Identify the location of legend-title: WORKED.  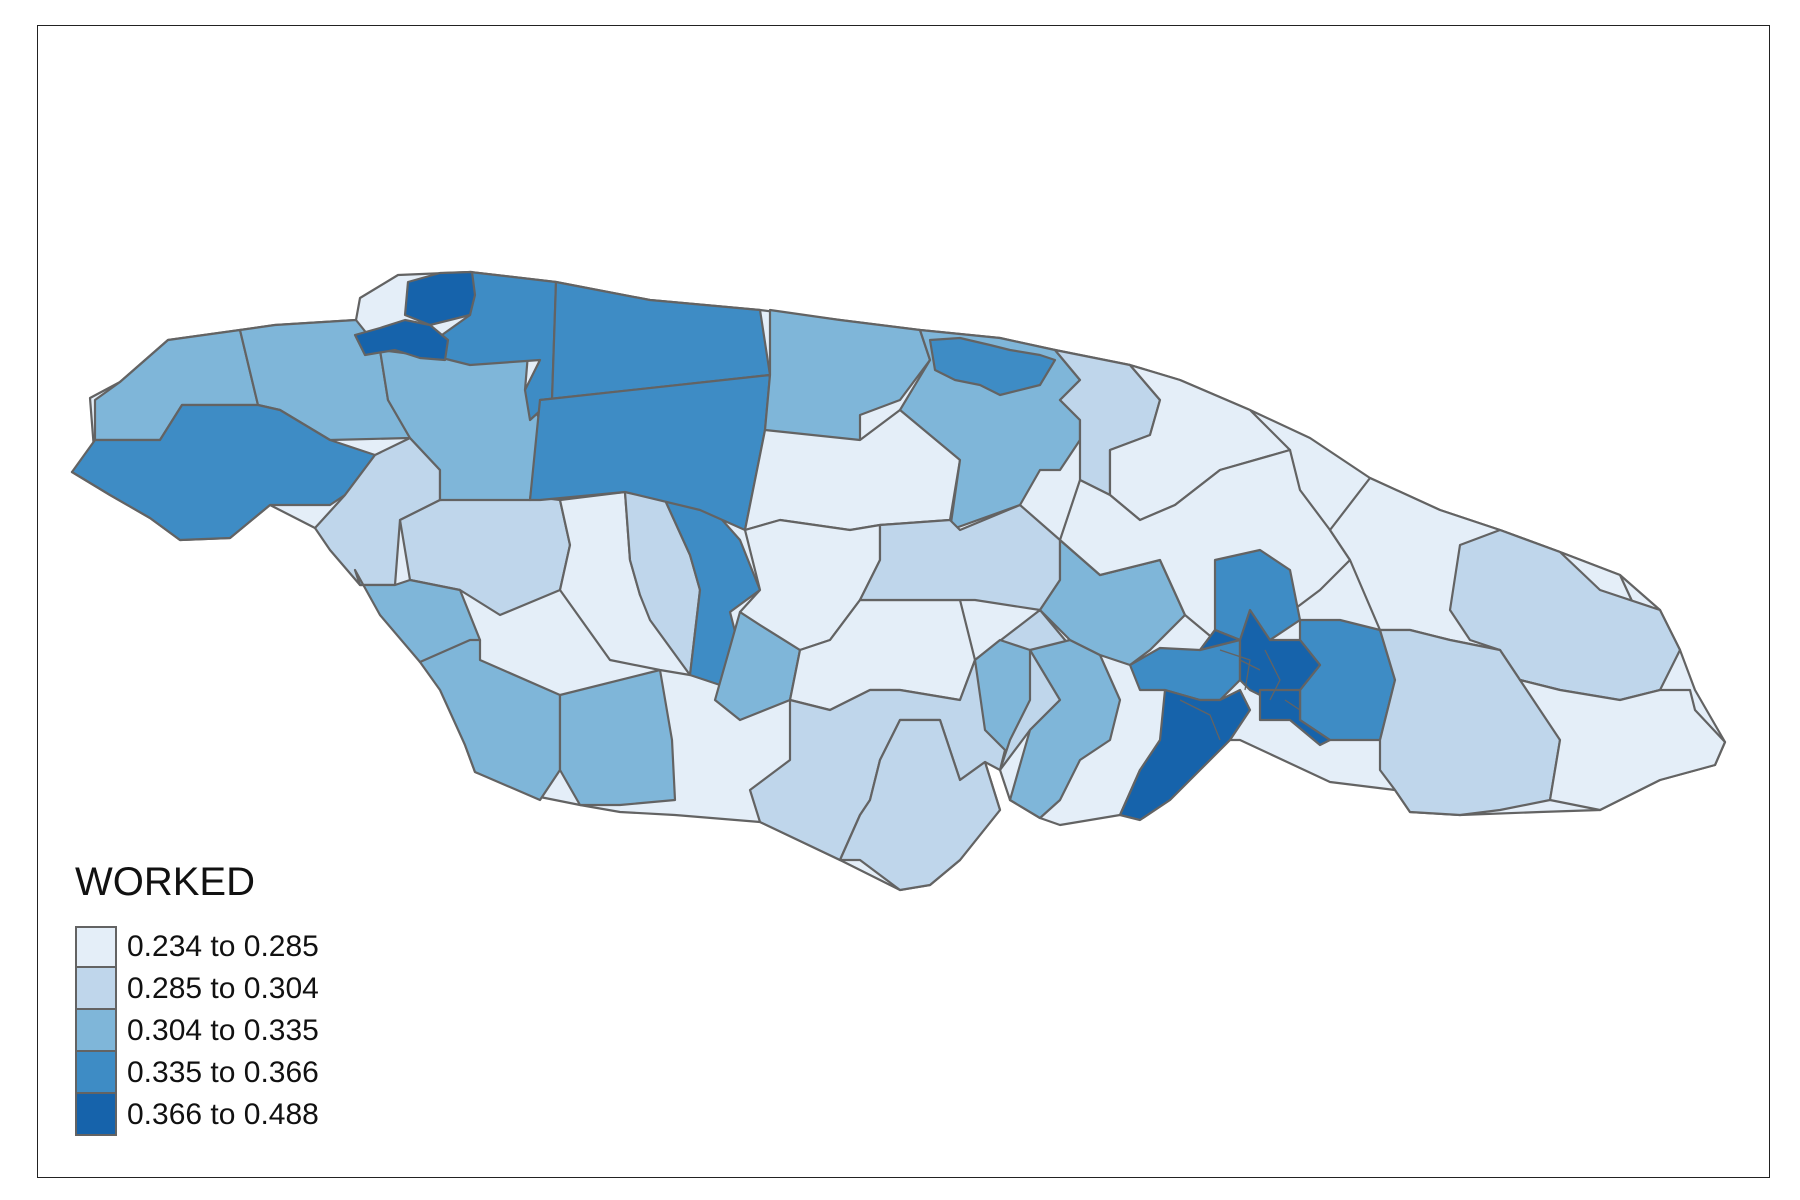
(165, 882).